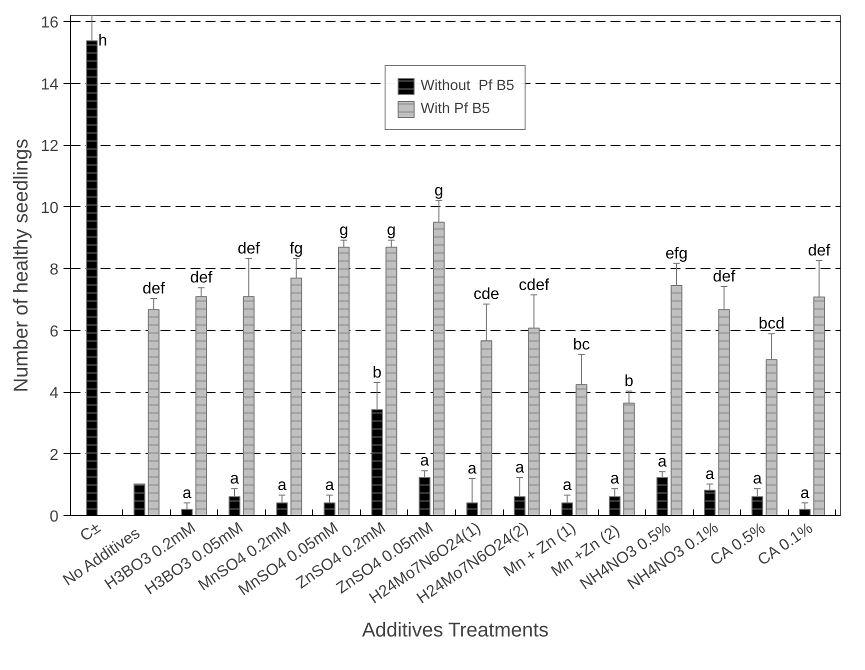 The height and width of the screenshot is (670, 865). I want to click on legend-label: Without Pf B5, so click(467, 86).